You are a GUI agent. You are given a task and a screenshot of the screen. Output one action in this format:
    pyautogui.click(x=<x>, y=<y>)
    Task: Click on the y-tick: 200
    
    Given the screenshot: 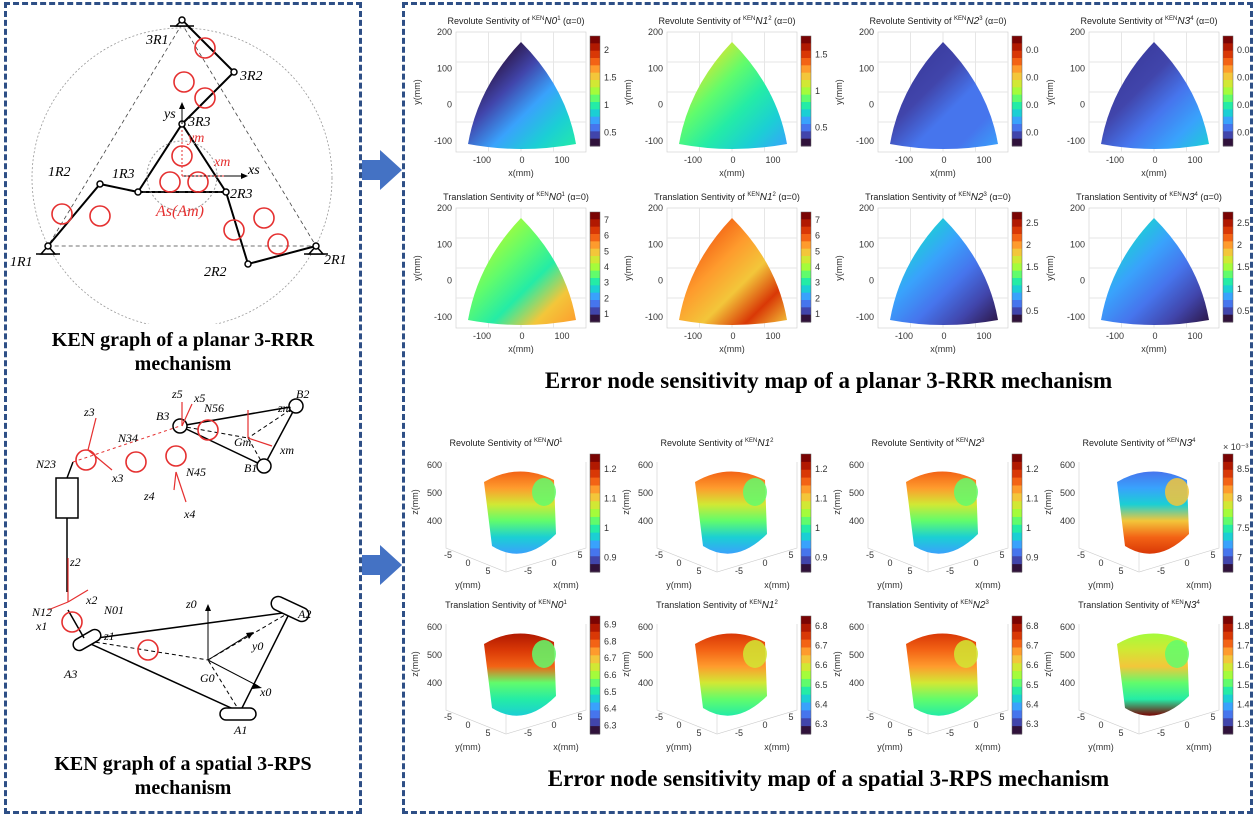 What is the action you would take?
    pyautogui.click(x=655, y=32)
    